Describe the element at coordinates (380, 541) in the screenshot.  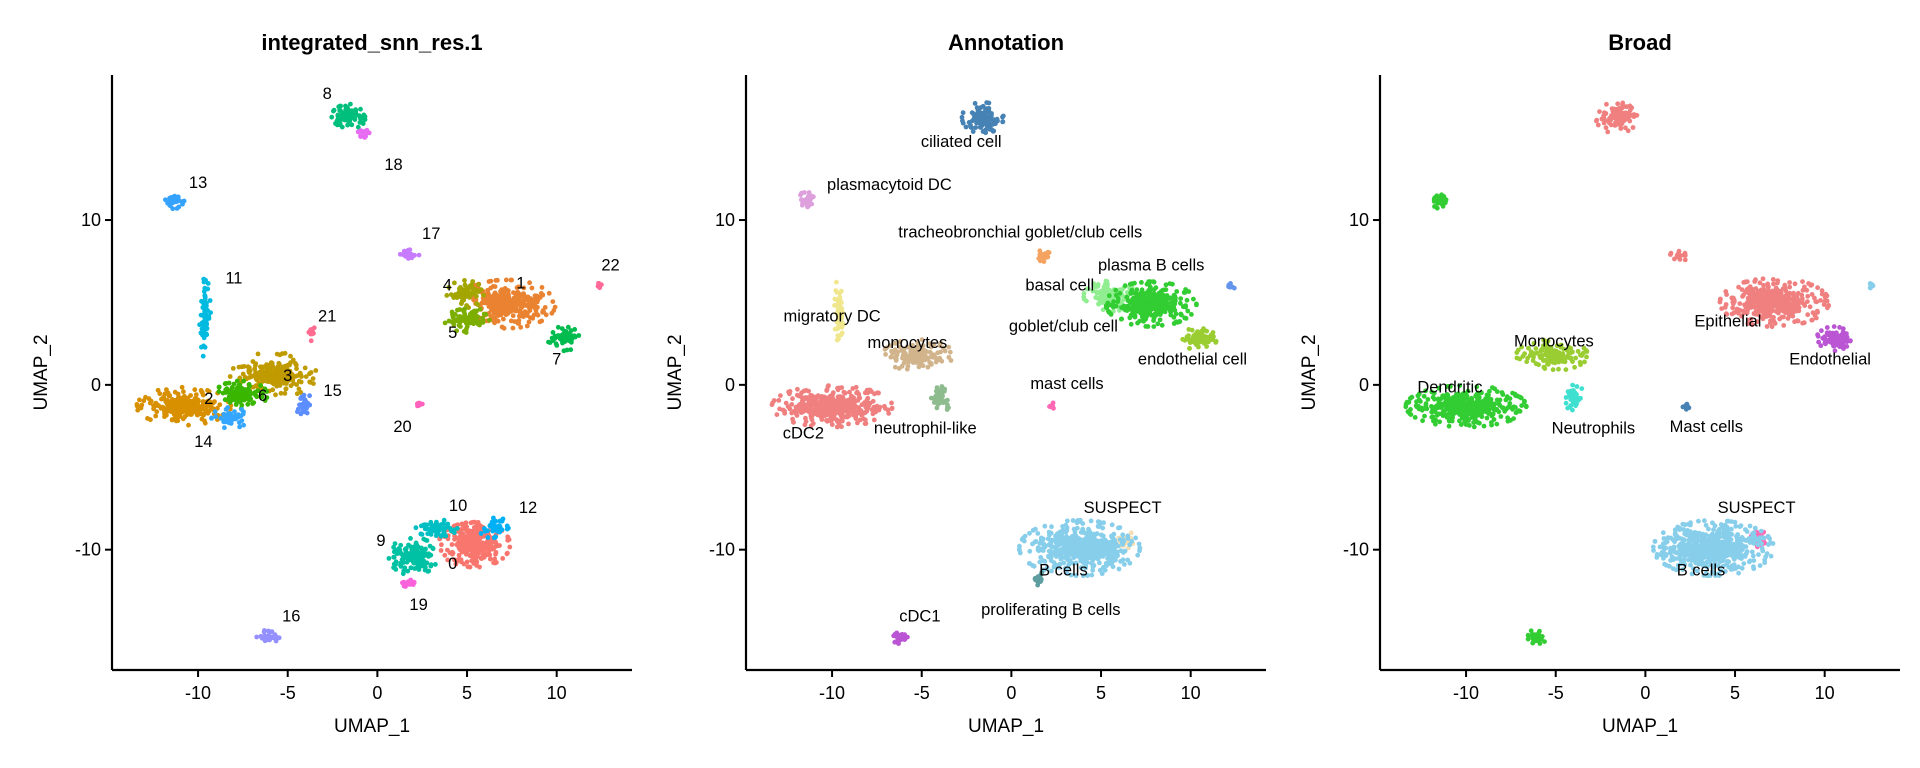
I see `cluster-label-9: 9` at that location.